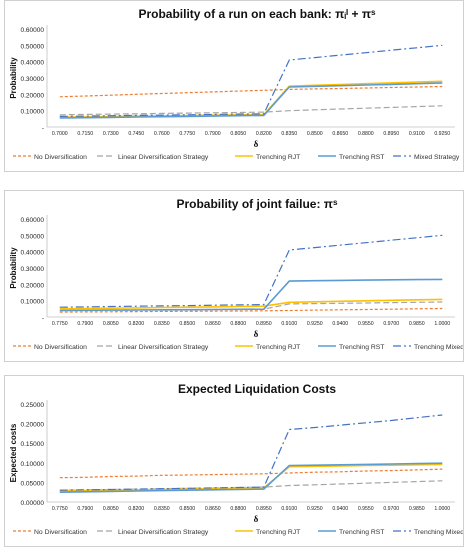 This screenshot has height=550, width=466. Describe the element at coordinates (251, 110) in the screenshot. I see `series-line-linear-diversification-strategy` at that location.